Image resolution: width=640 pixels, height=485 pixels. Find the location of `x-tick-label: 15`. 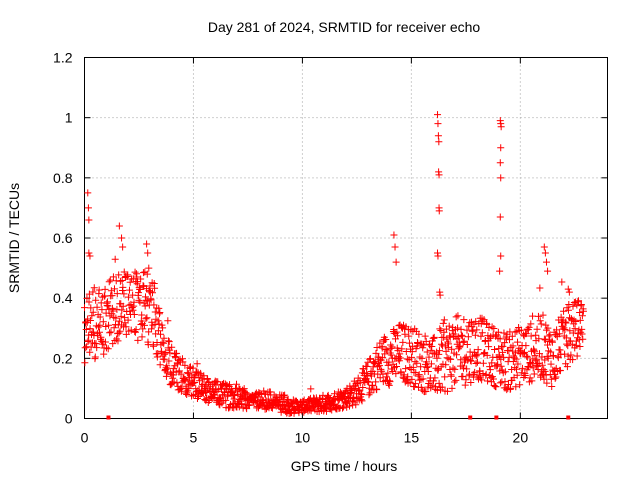

x-tick-label: 15 is located at coordinates (412, 438).